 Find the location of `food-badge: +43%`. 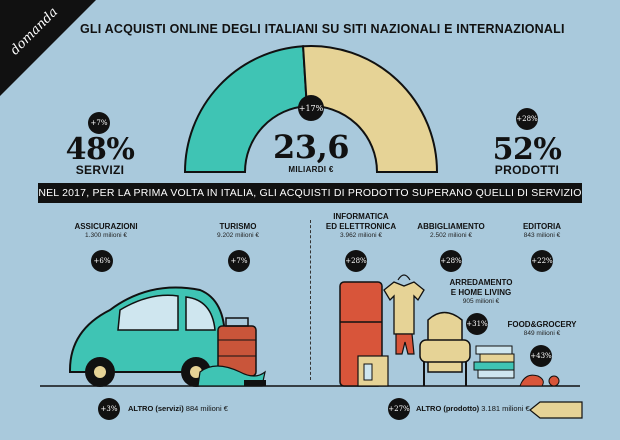

food-badge: +43% is located at coordinates (541, 356).